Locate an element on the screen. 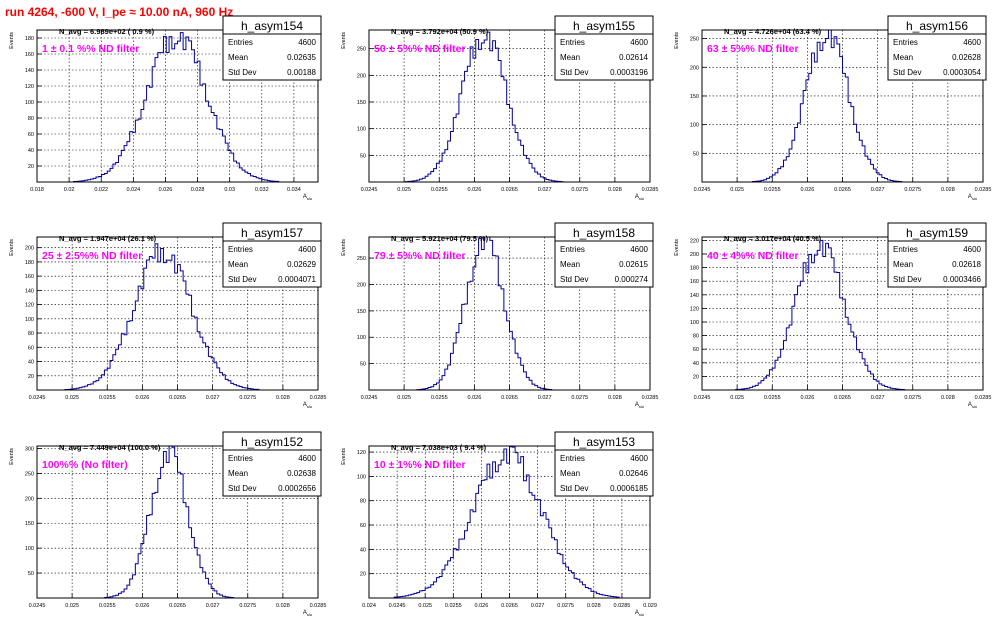 The height and width of the screenshot is (626, 998). stat-value-std: 0.0006185 is located at coordinates (629, 488).